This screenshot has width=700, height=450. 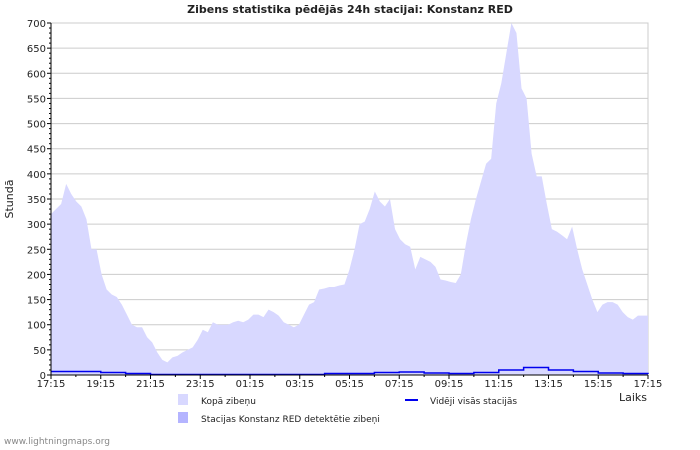 I want to click on legend-swatch-total, so click(x=183, y=399).